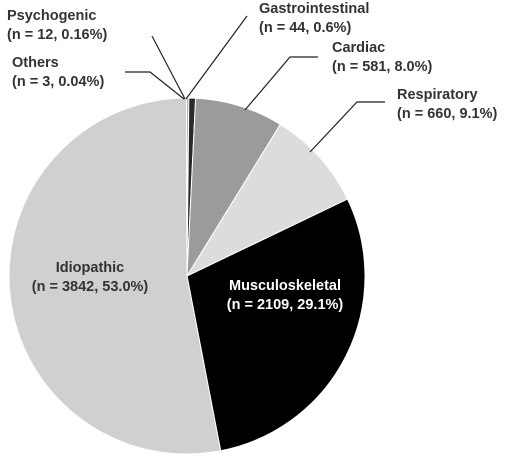 The width and height of the screenshot is (510, 457). I want to click on slice-label-name: Psychogenic, so click(51, 16).